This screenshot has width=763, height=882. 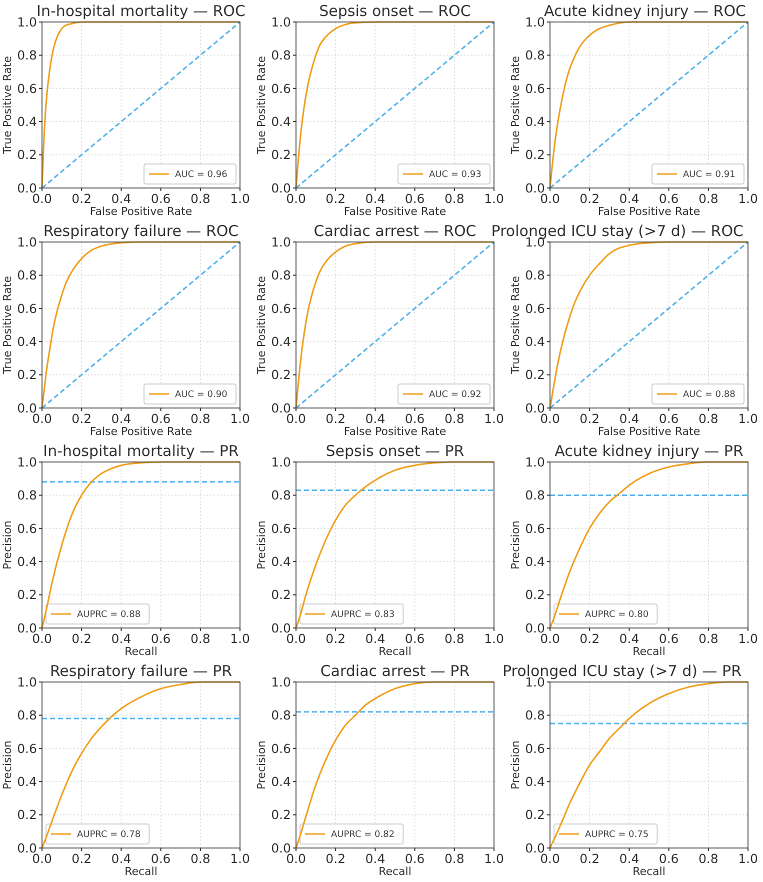 What do you see at coordinates (395, 431) in the screenshot?
I see `x-axis-title: False Positive Rate` at bounding box center [395, 431].